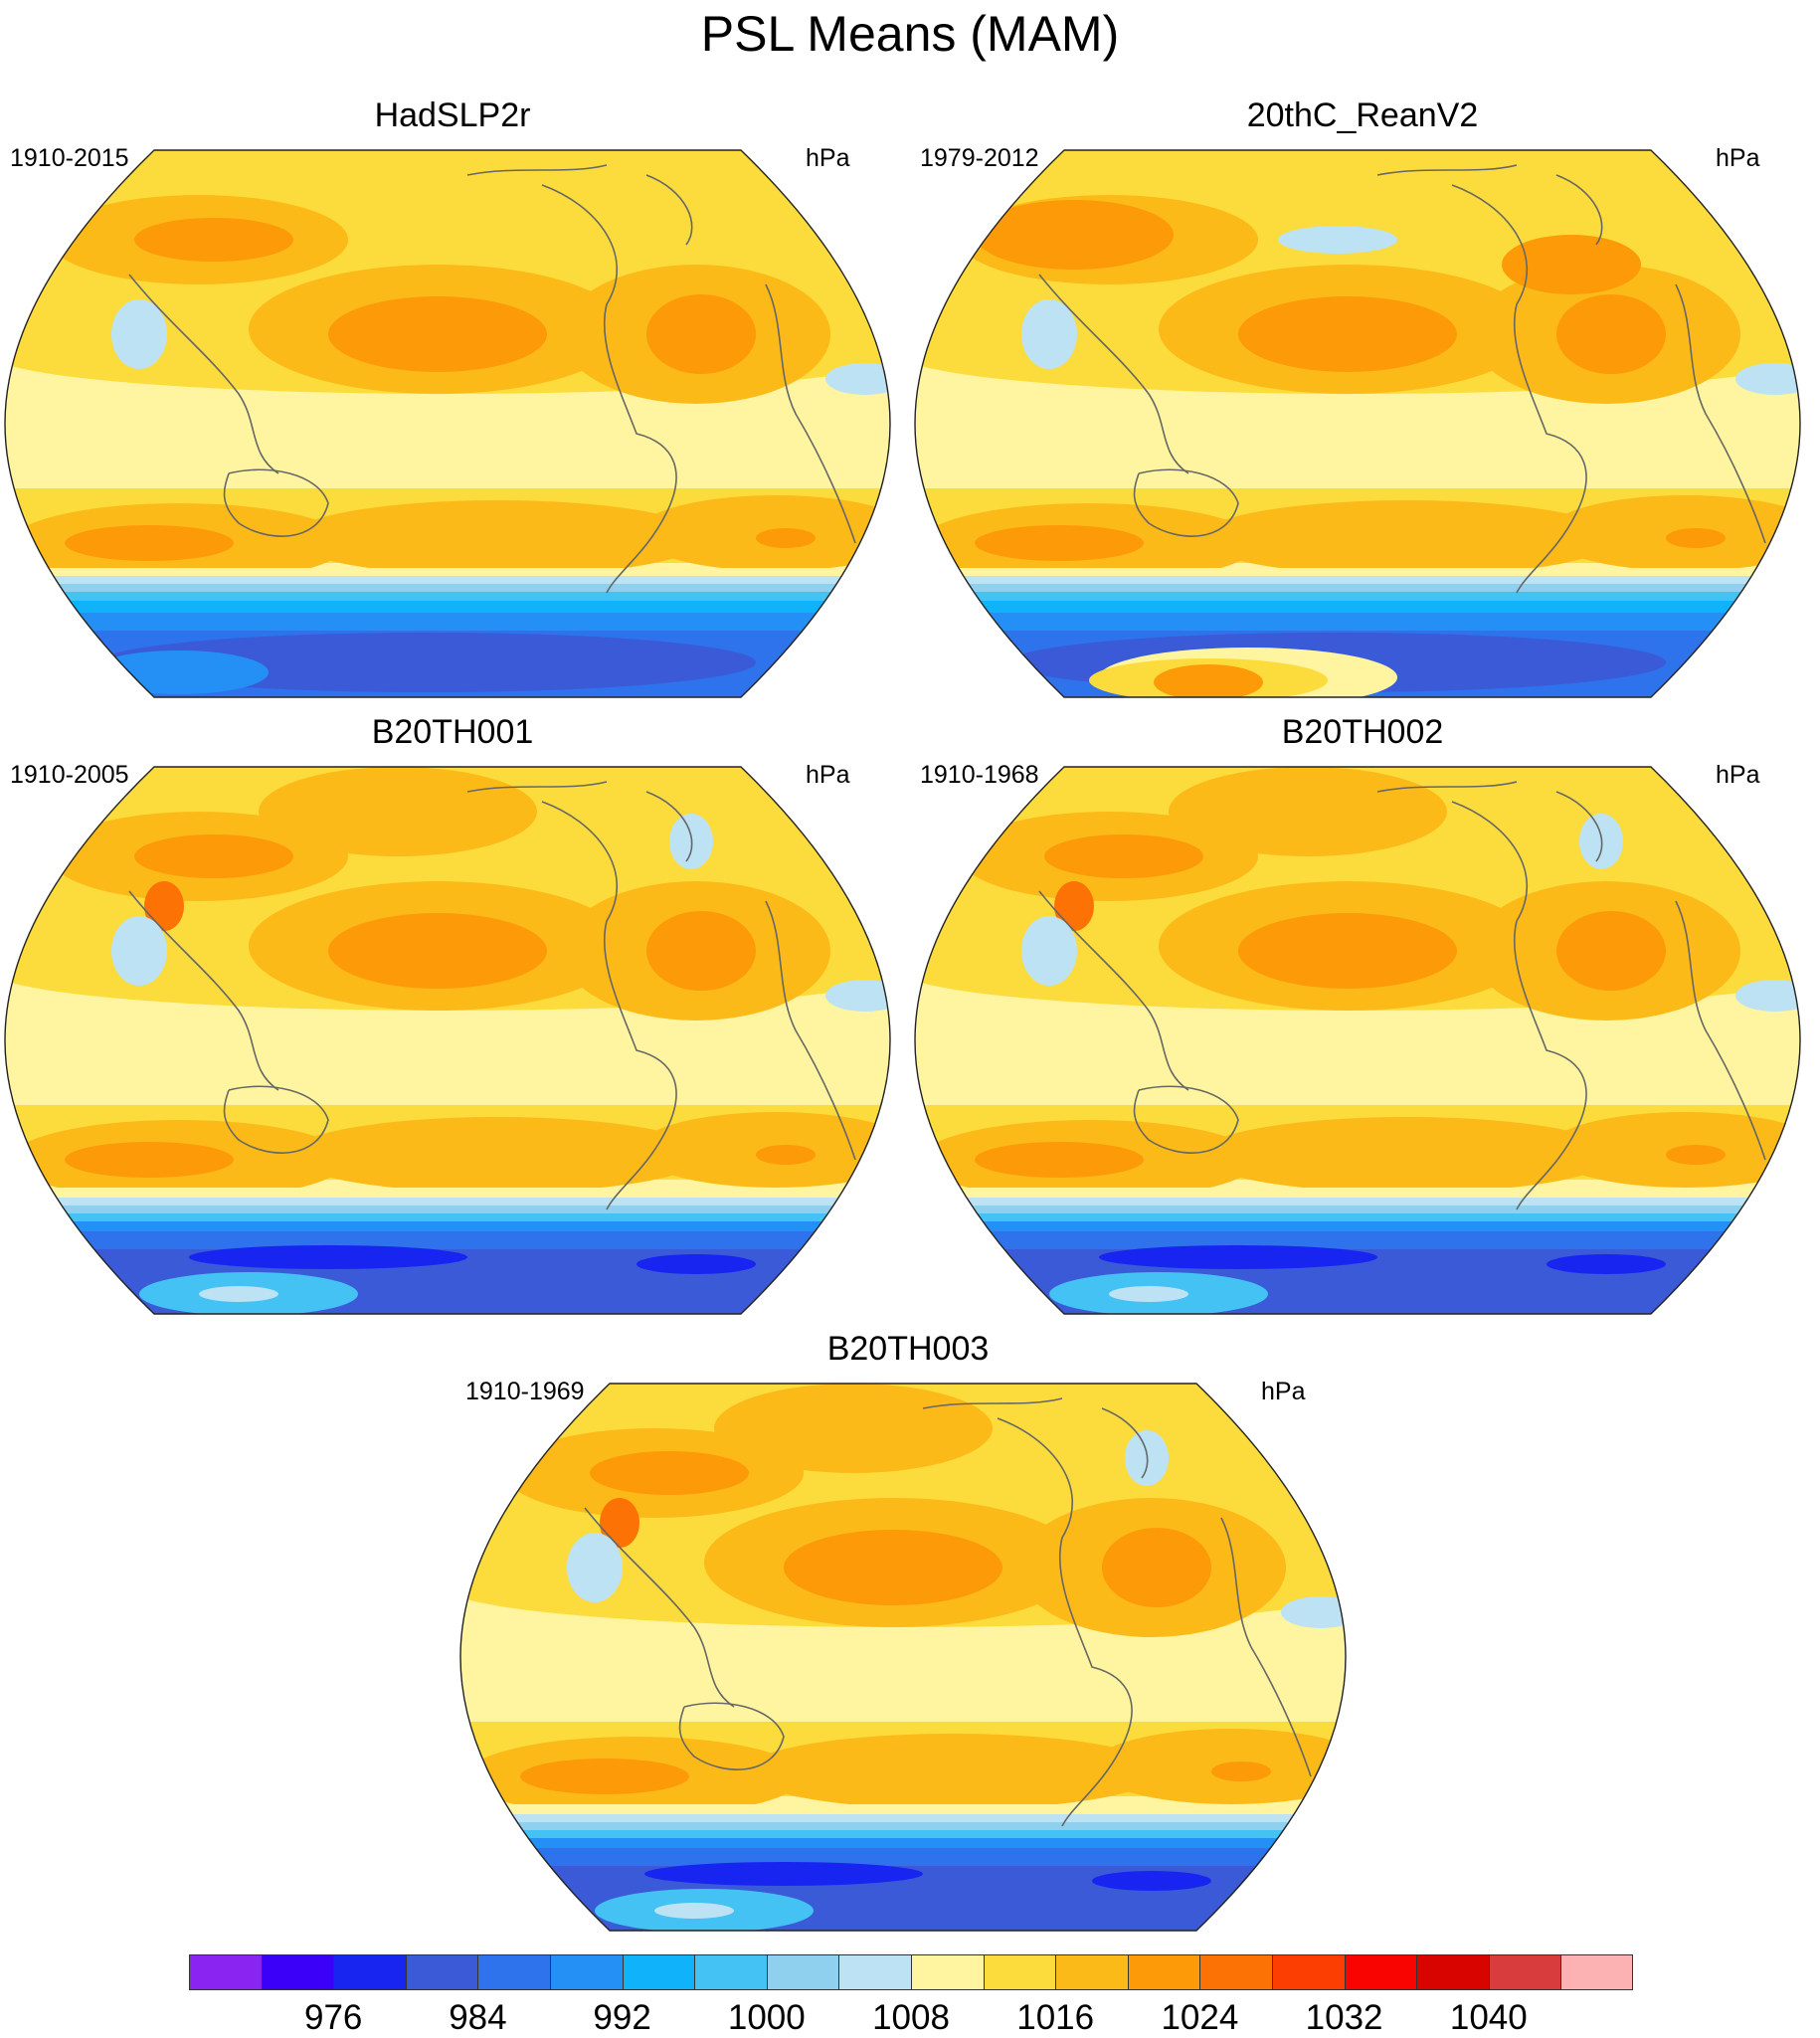 This screenshot has width=1820, height=2038. I want to click on colorbar-tick-label: 1024, so click(1200, 2017).